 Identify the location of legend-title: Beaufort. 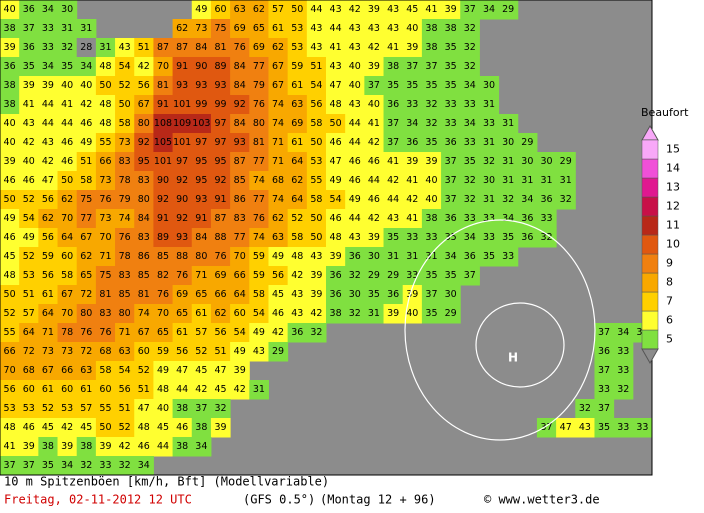
(665, 112).